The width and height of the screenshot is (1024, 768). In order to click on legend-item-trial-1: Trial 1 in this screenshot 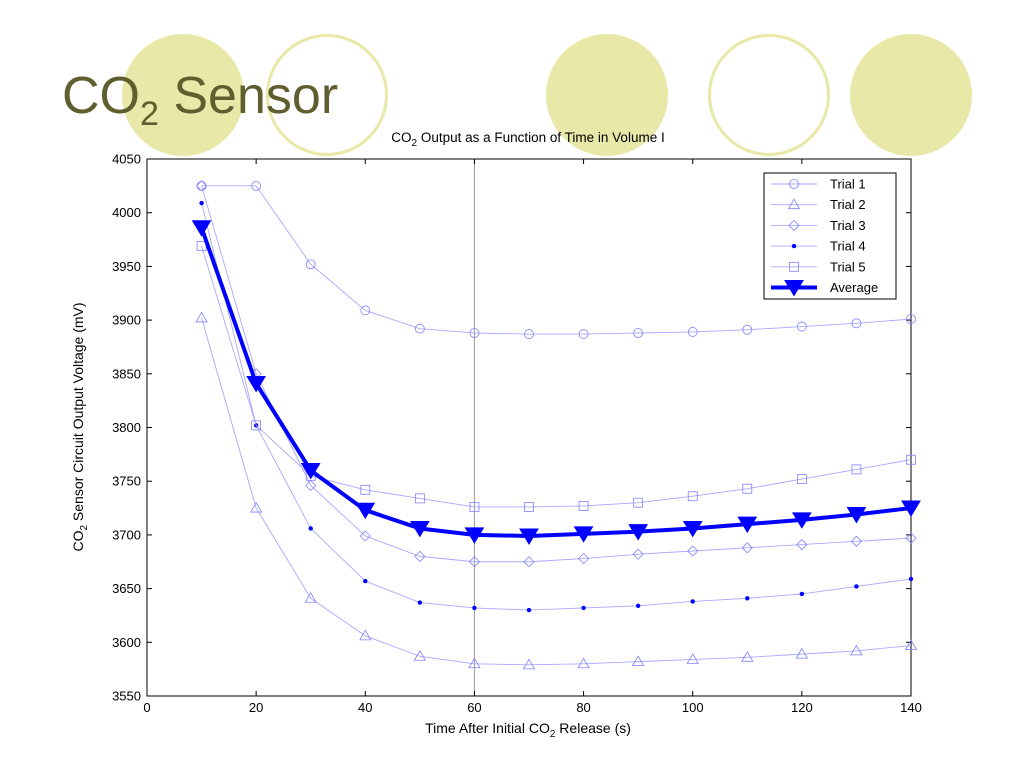, I will do `click(818, 184)`.